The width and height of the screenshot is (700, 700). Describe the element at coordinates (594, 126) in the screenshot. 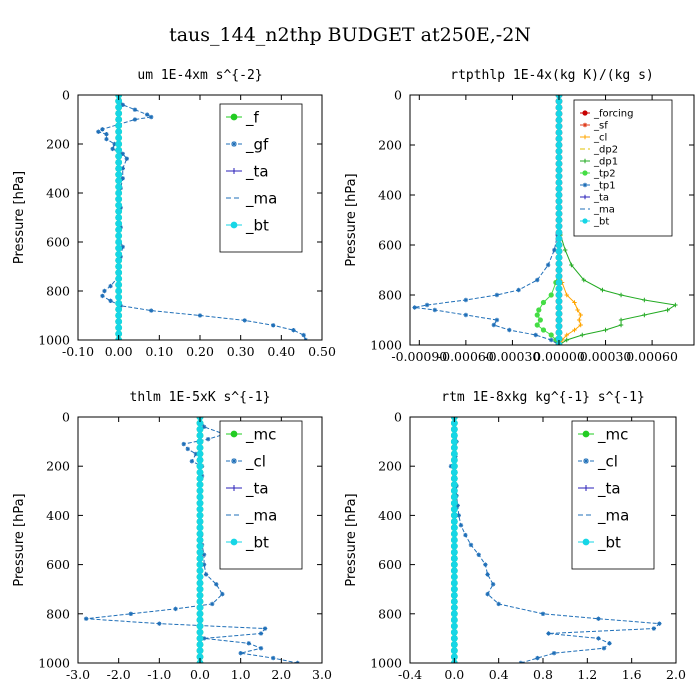

I see `legend-entry-sf: _sf` at that location.